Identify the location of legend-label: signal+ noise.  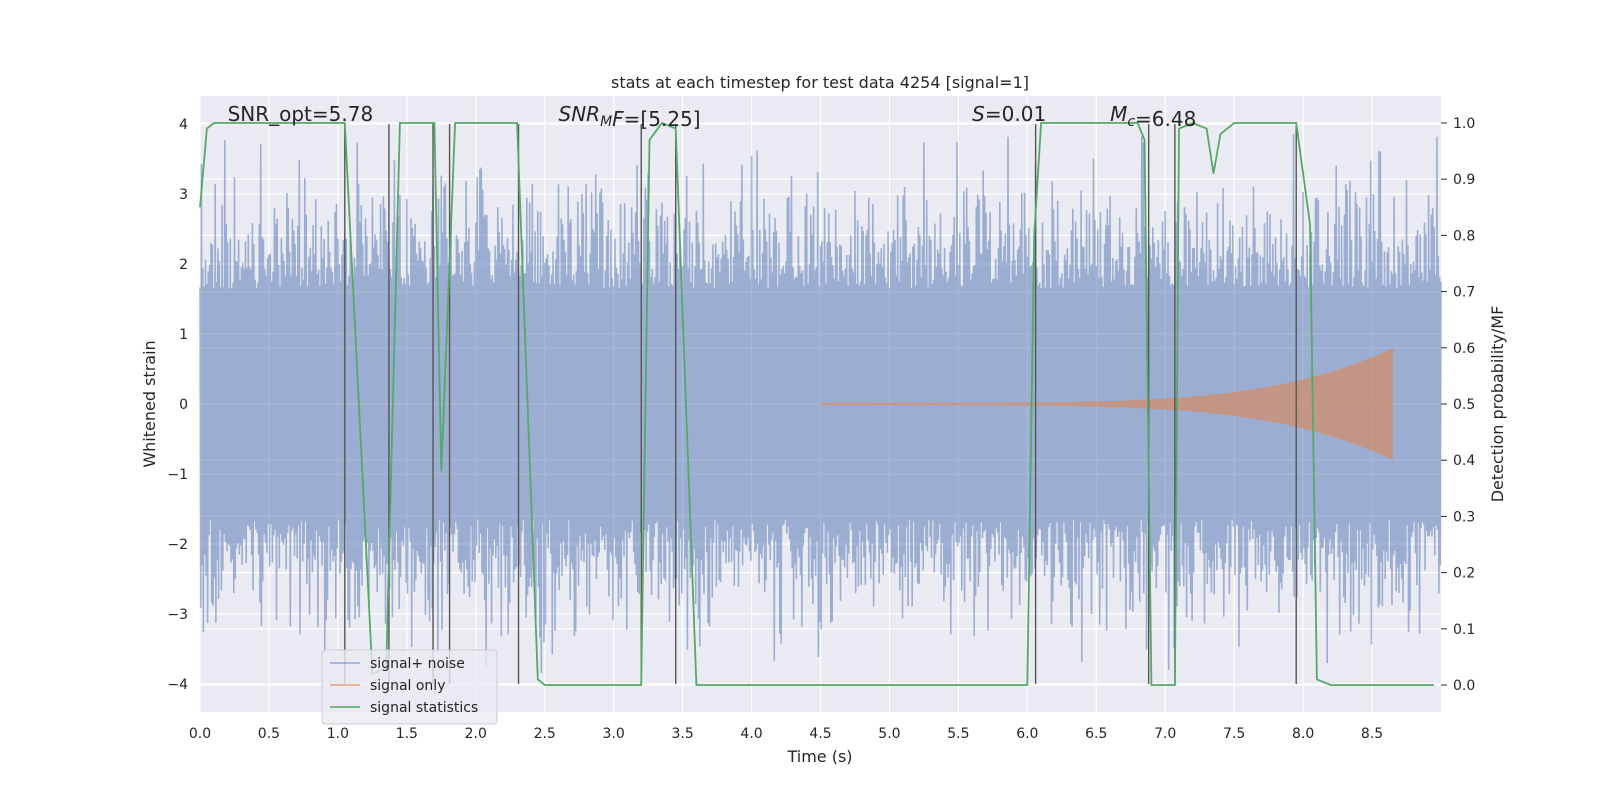
(417, 664).